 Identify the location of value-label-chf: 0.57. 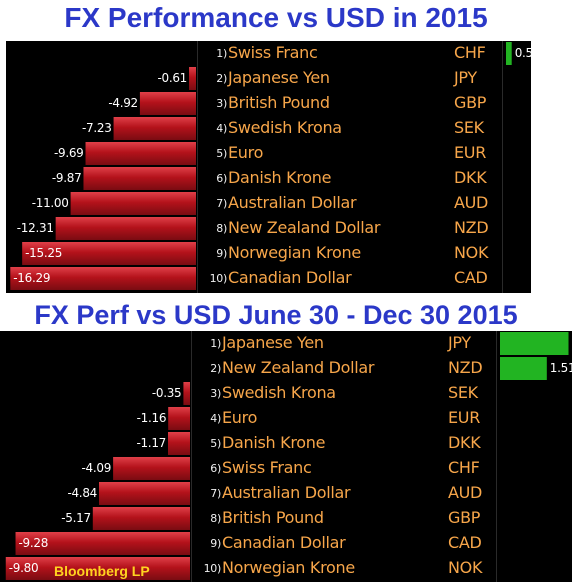
(522, 53).